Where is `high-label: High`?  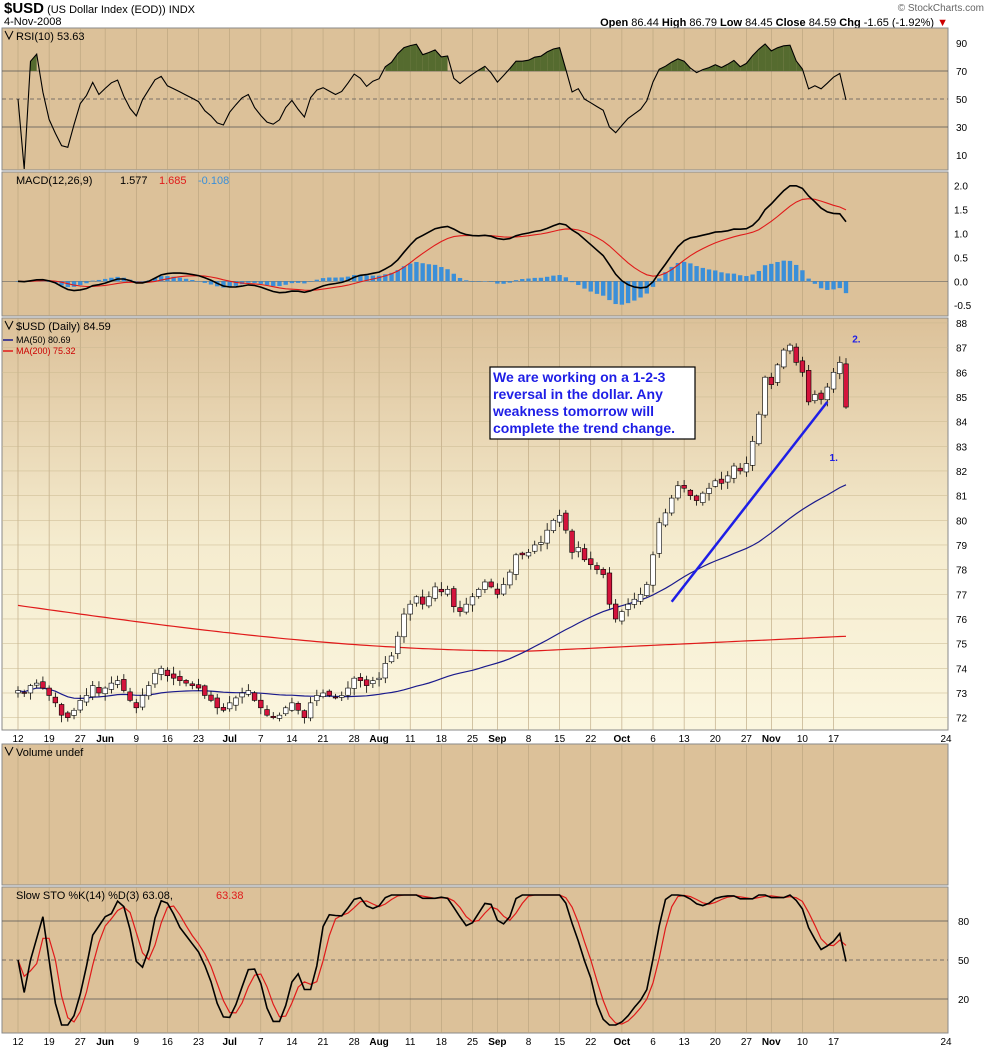
high-label: High is located at coordinates (674, 23).